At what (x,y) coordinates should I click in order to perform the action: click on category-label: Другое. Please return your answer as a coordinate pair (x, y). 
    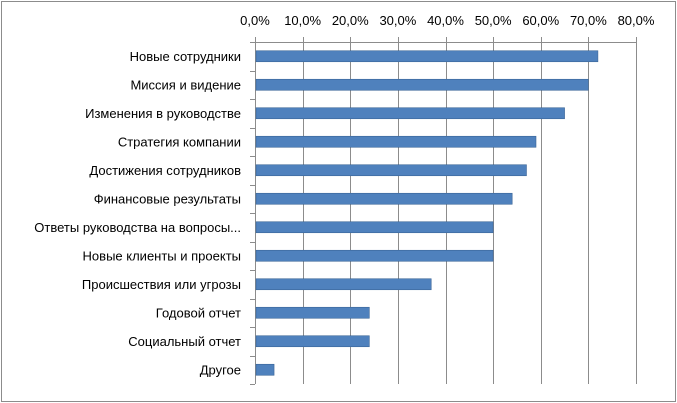
    Looking at the image, I should click on (220, 369).